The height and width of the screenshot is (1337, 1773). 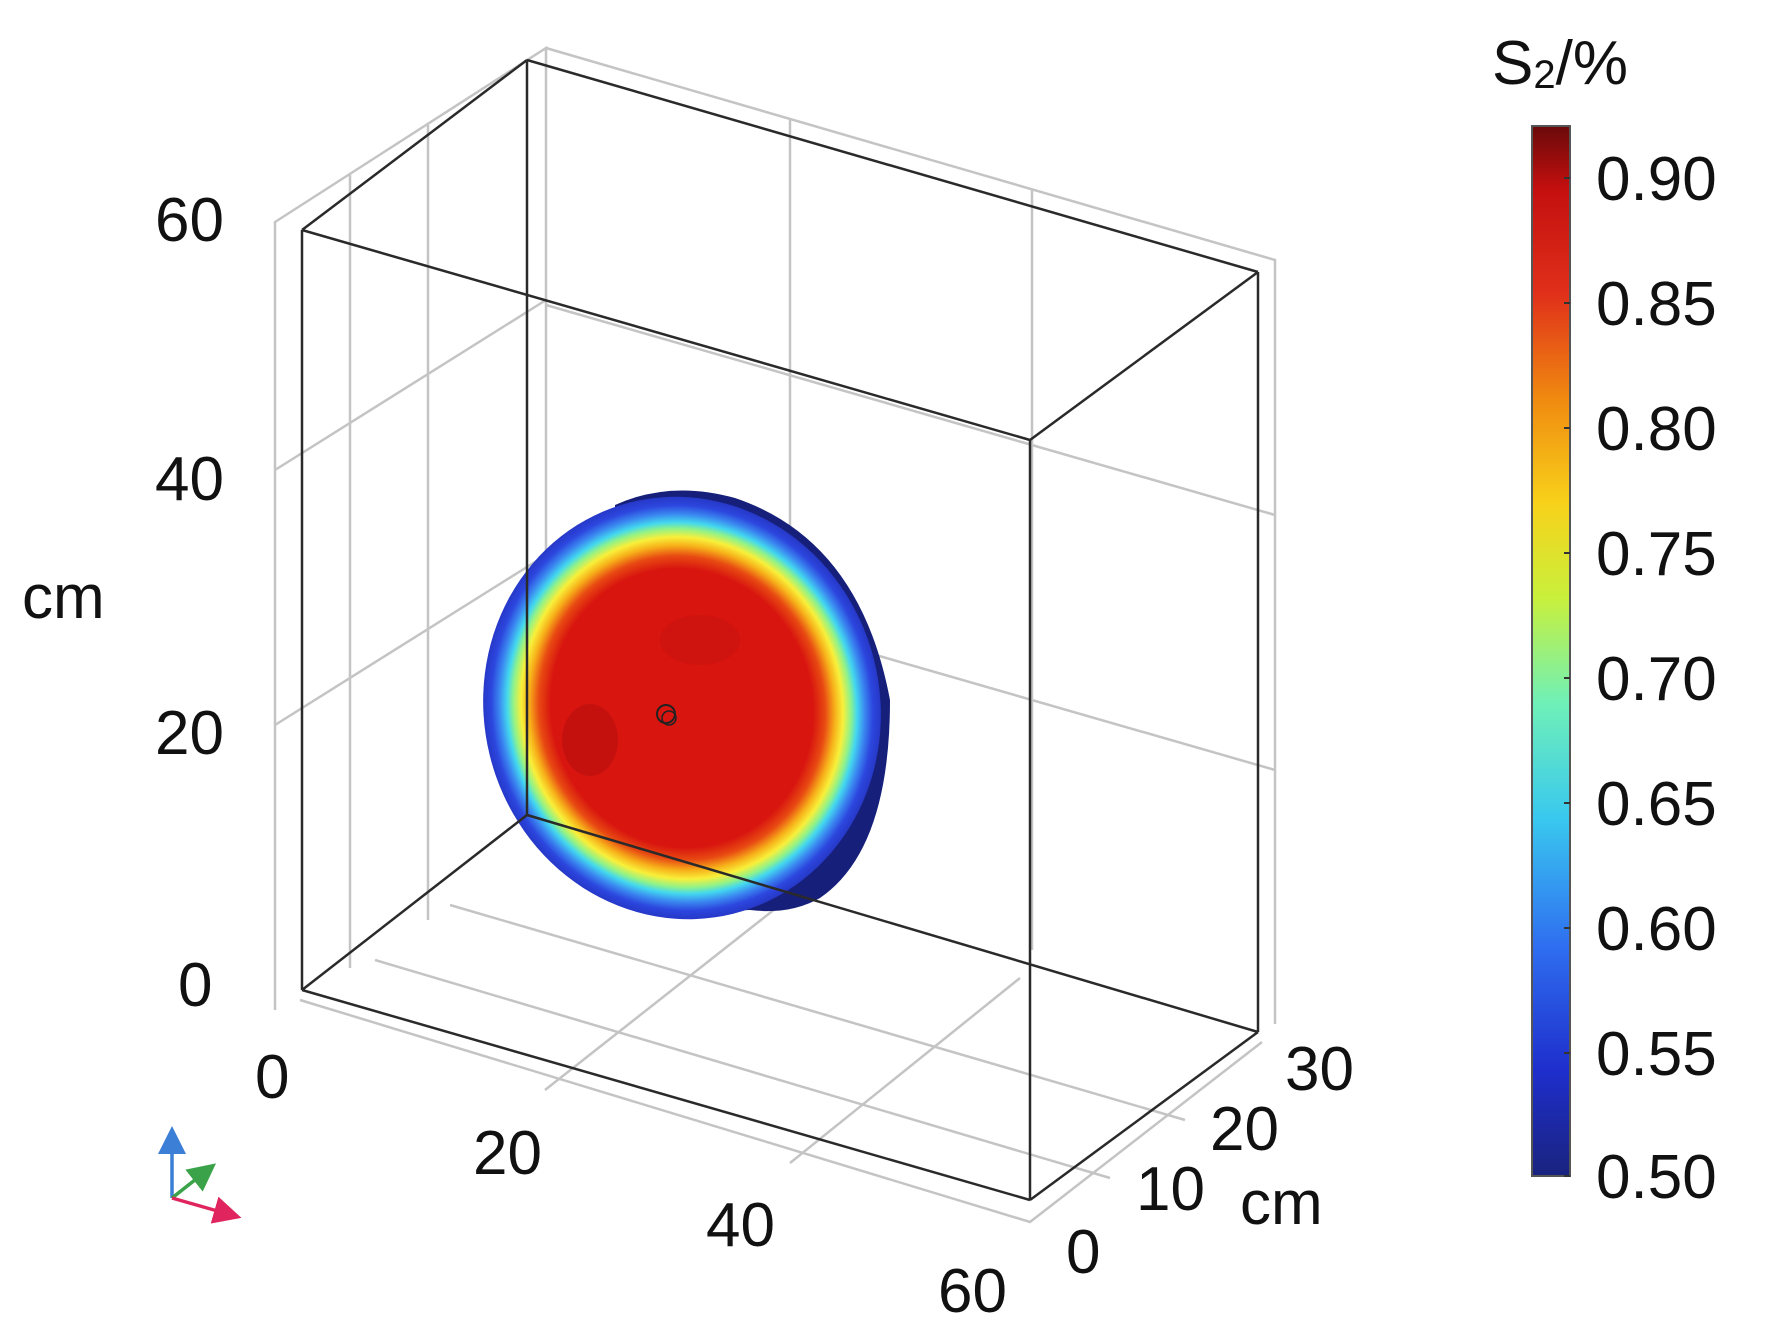 What do you see at coordinates (193, 1181) in the screenshot?
I see `triad-y-arrow` at bounding box center [193, 1181].